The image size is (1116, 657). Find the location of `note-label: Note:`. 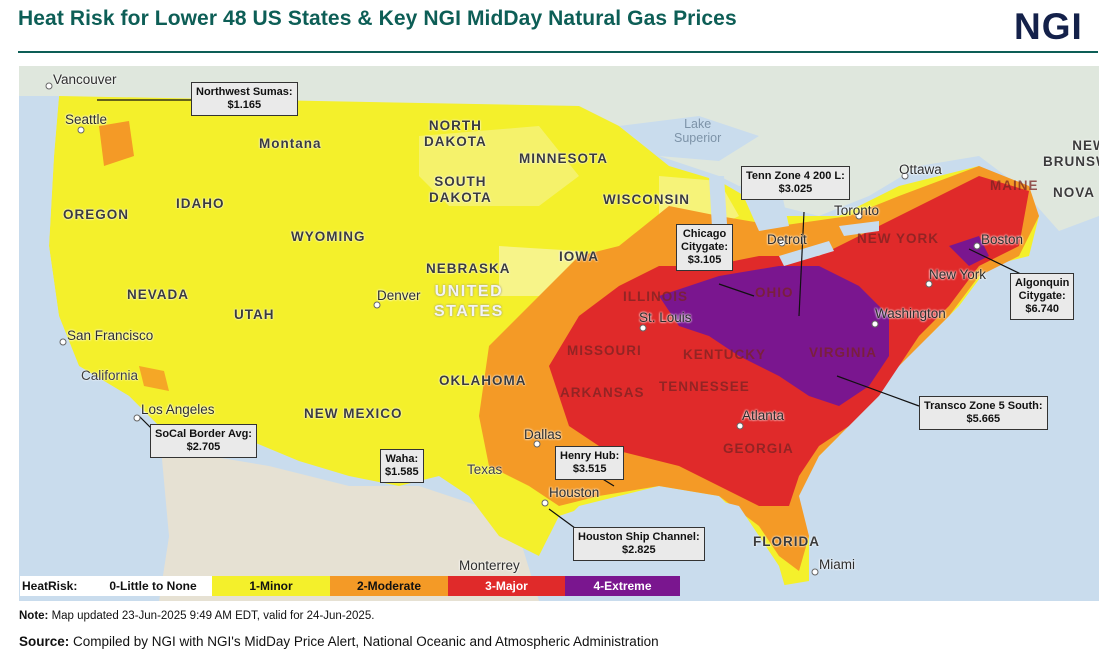

note-label: Note: is located at coordinates (34, 616).